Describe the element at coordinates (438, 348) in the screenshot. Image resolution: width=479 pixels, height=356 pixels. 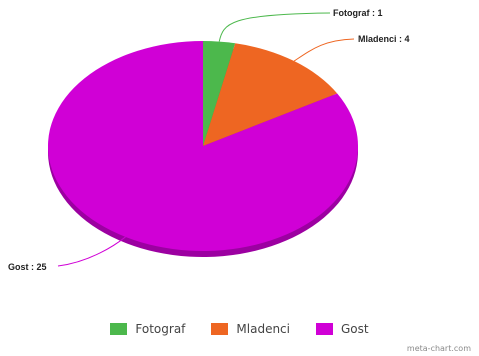
I see `watermark: meta-chart.com` at that location.